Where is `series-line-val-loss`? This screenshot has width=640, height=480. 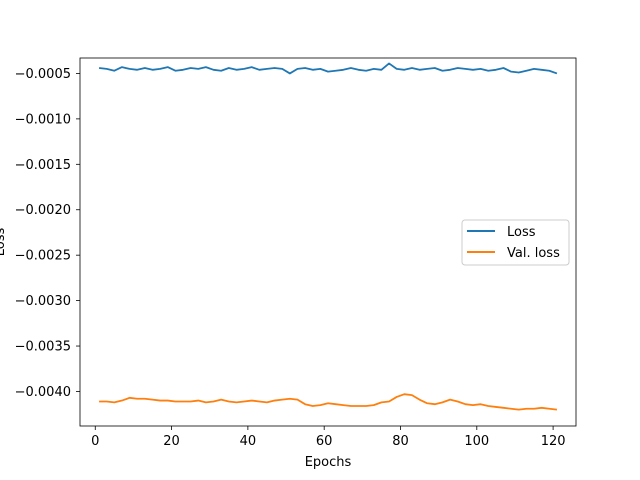 series-line-val-loss is located at coordinates (328, 402).